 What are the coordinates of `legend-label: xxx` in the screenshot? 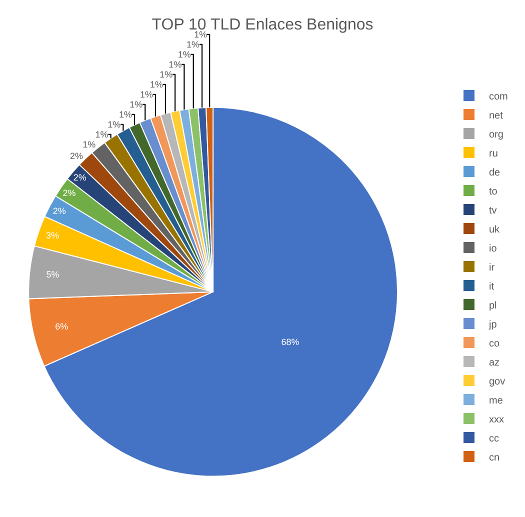 It's located at (496, 420).